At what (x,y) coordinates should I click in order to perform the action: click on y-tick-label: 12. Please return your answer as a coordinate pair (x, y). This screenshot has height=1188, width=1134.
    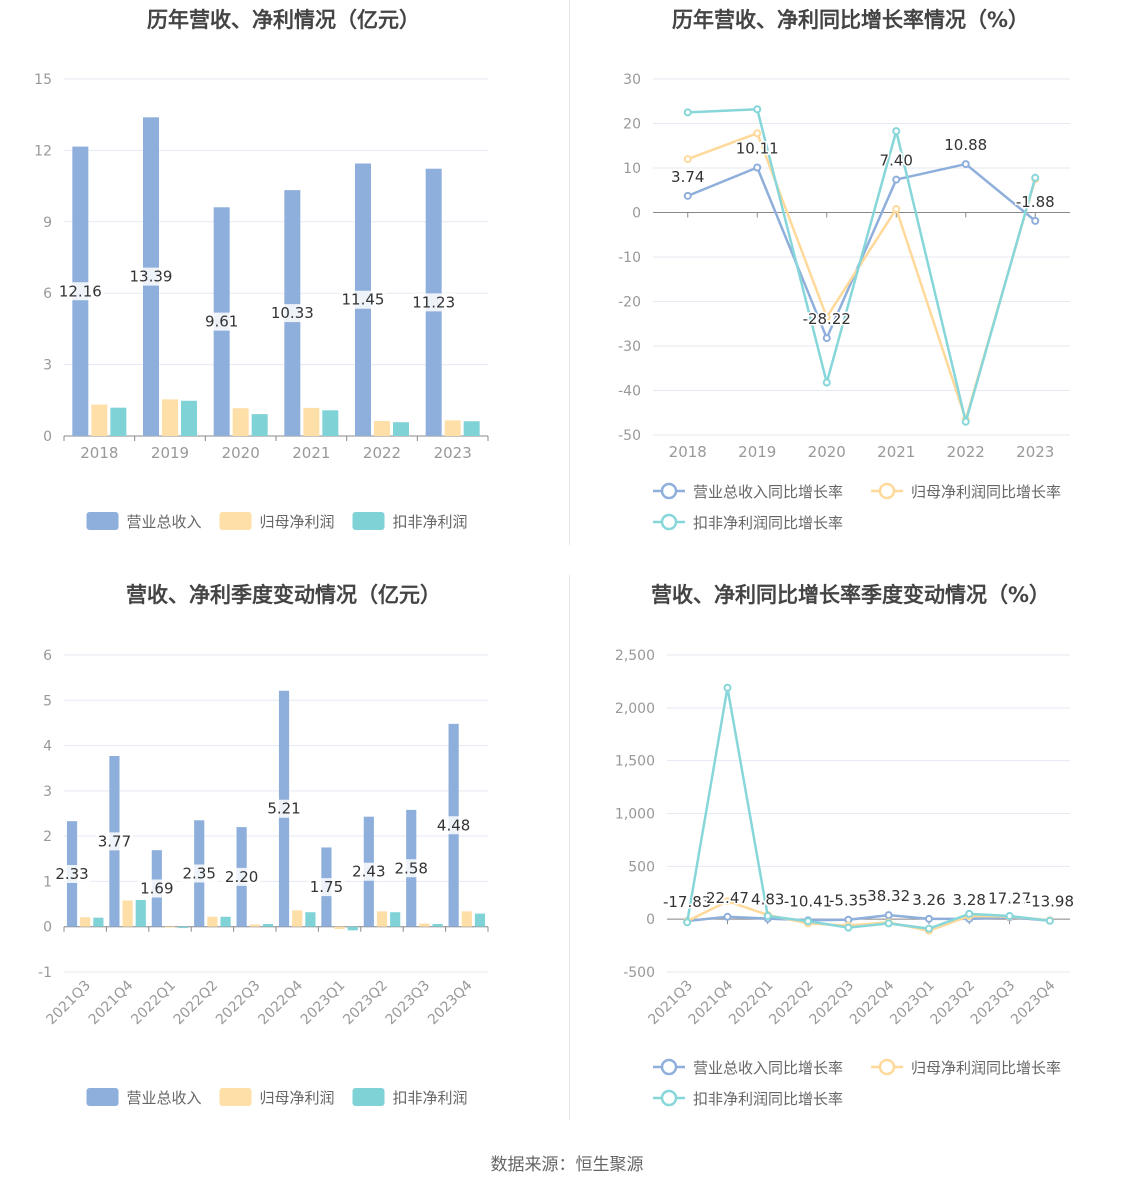
    Looking at the image, I should click on (43, 151).